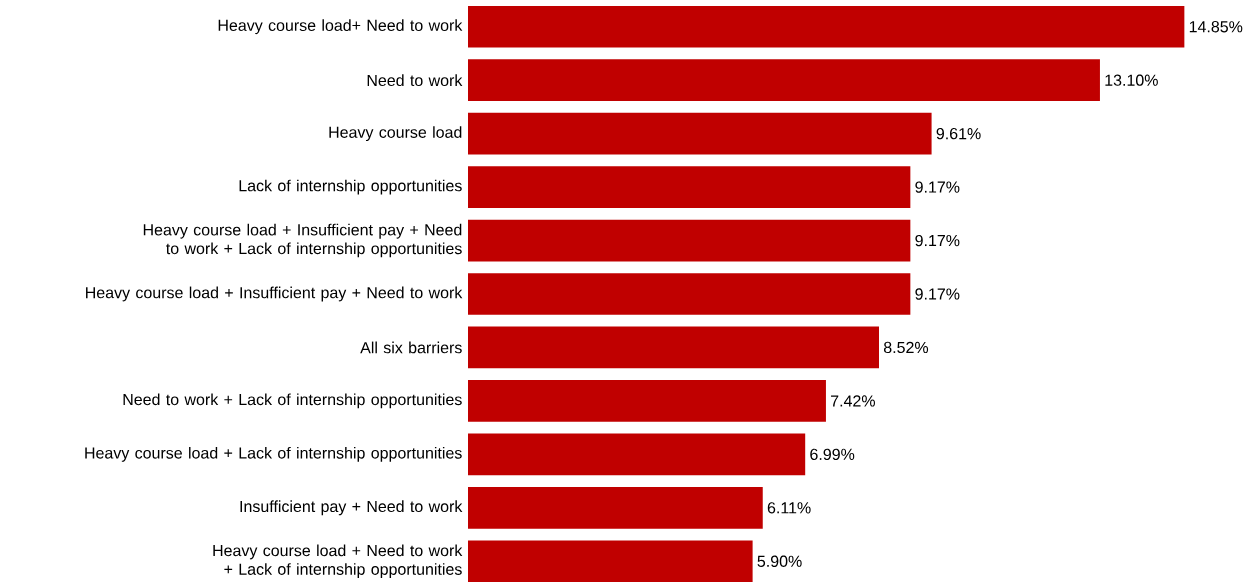  Describe the element at coordinates (340, 27) in the screenshot. I see `y-tick-label: Heavy course load+ Need to work` at that location.